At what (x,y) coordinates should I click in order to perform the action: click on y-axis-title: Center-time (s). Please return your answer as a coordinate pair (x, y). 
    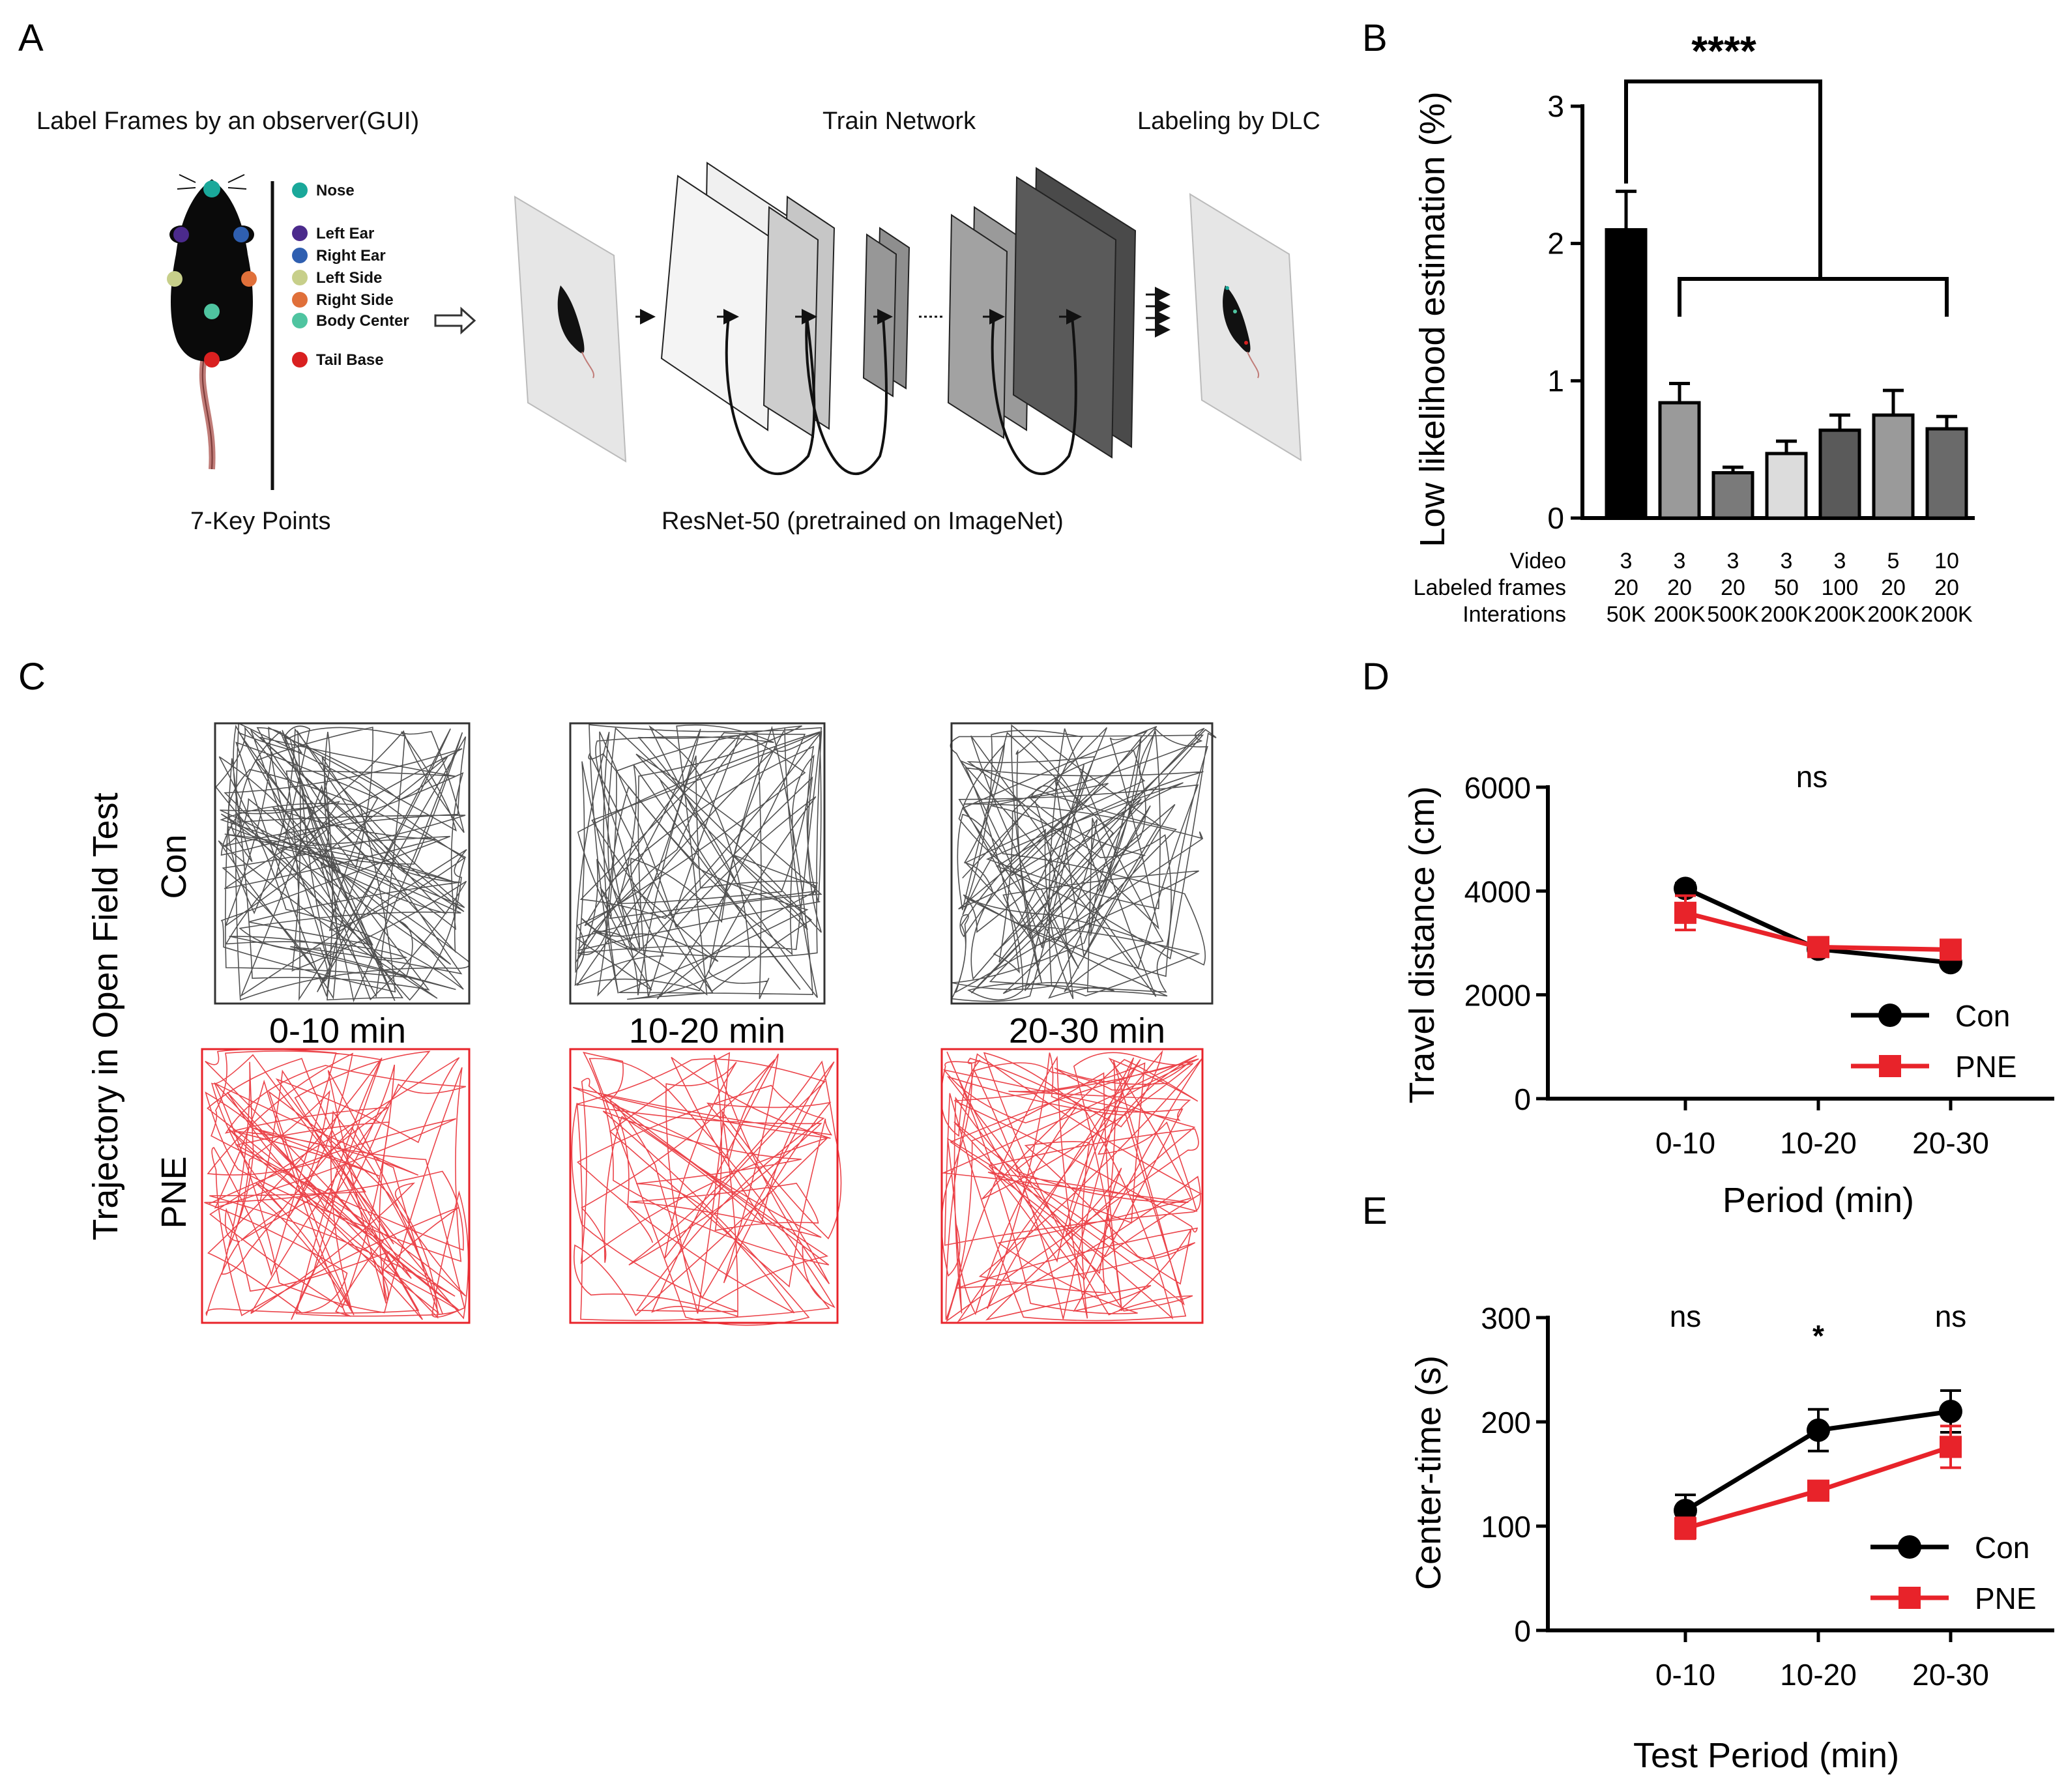
    Looking at the image, I should click on (1428, 1472).